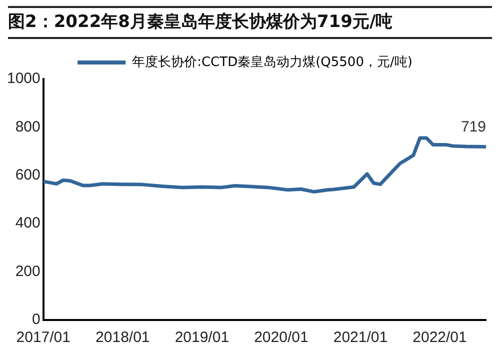 The height and width of the screenshot is (350, 500). Describe the element at coordinates (27, 175) in the screenshot. I see `y-tick-label: 600` at that location.